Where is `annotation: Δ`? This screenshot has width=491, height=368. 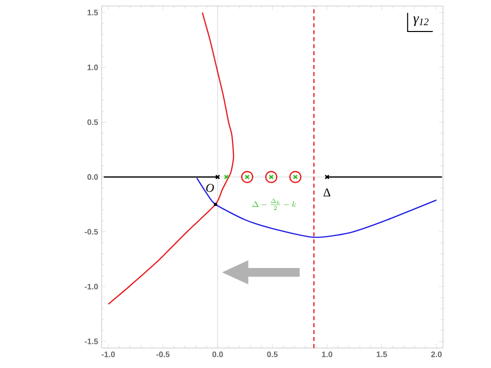
annotation: Δ is located at coordinates (327, 192).